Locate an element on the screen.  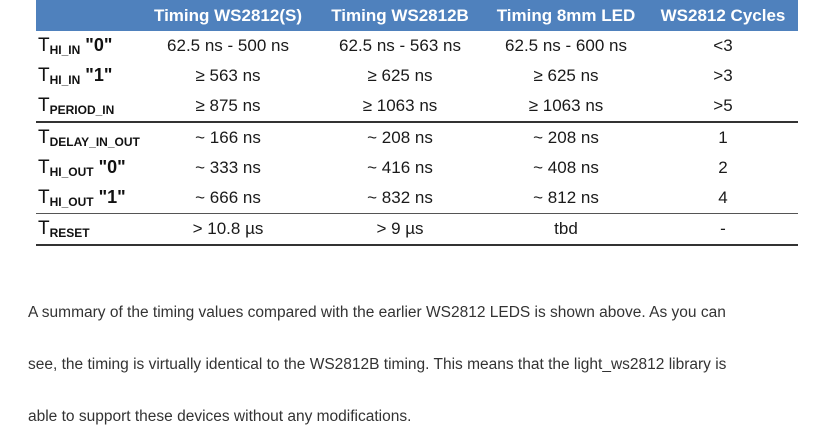
cell-8mm-led: ~ 208 ns is located at coordinates (566, 137).